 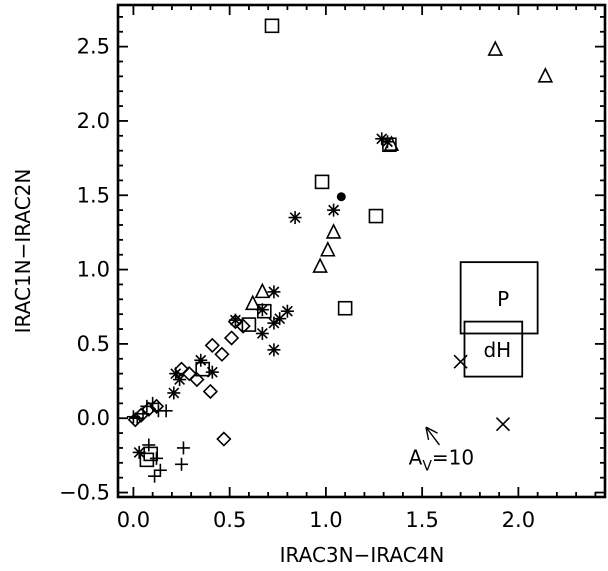 What do you see at coordinates (84, 493) in the screenshot?
I see `y-tick-label: −0.5` at bounding box center [84, 493].